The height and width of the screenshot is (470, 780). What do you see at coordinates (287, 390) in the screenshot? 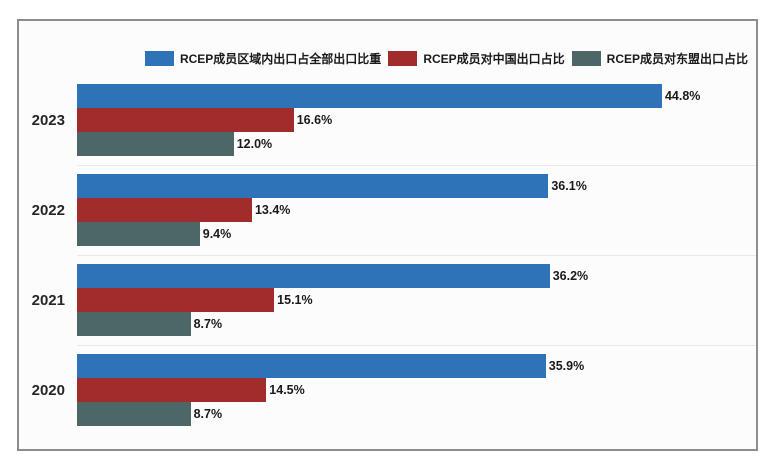
I see `bar-value-label: 14.5%` at bounding box center [287, 390].